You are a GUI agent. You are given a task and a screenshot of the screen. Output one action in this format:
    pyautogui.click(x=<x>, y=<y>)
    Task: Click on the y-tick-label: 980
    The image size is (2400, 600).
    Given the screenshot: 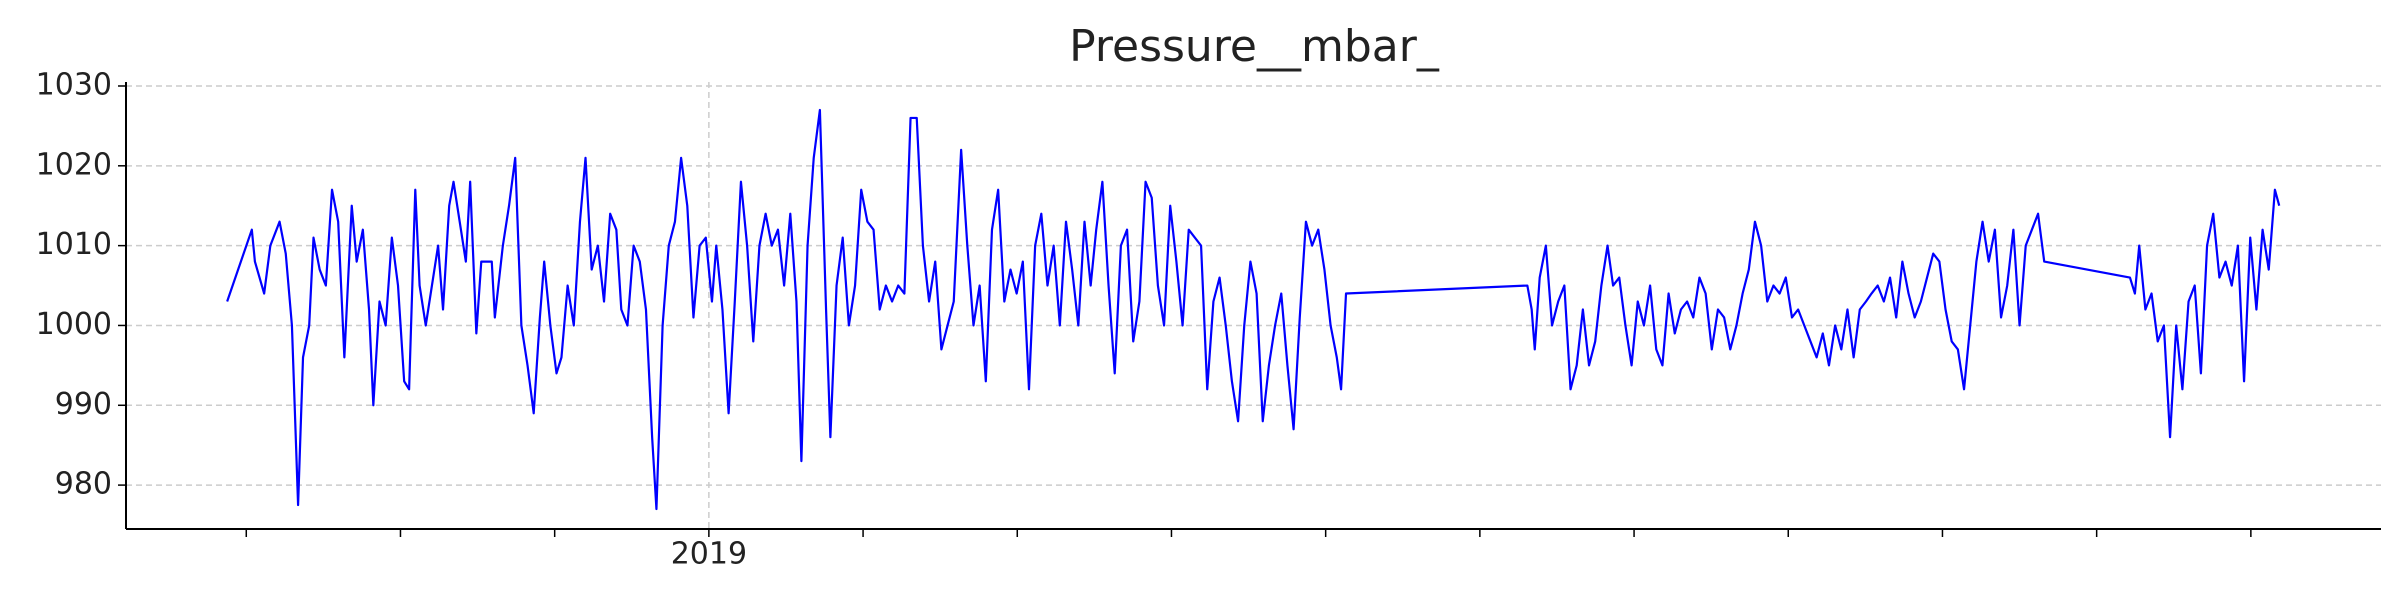 What is the action you would take?
    pyautogui.click(x=83, y=484)
    